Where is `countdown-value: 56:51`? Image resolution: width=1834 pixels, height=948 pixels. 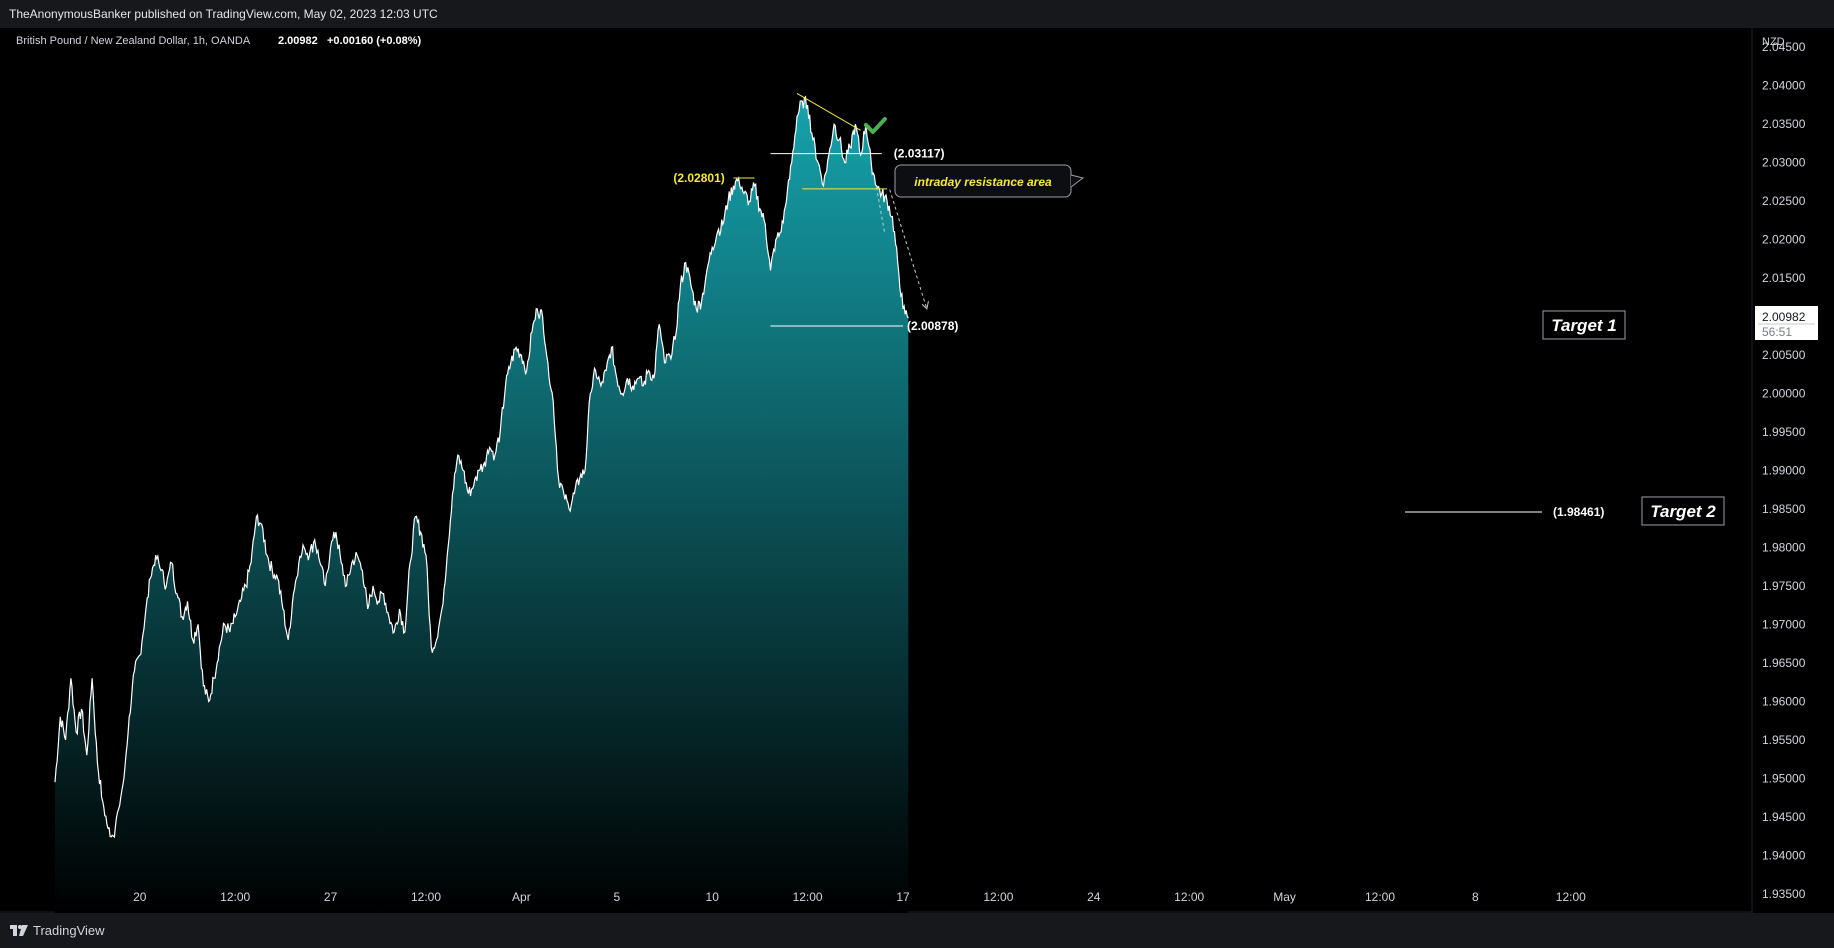 countdown-value: 56:51 is located at coordinates (1777, 332).